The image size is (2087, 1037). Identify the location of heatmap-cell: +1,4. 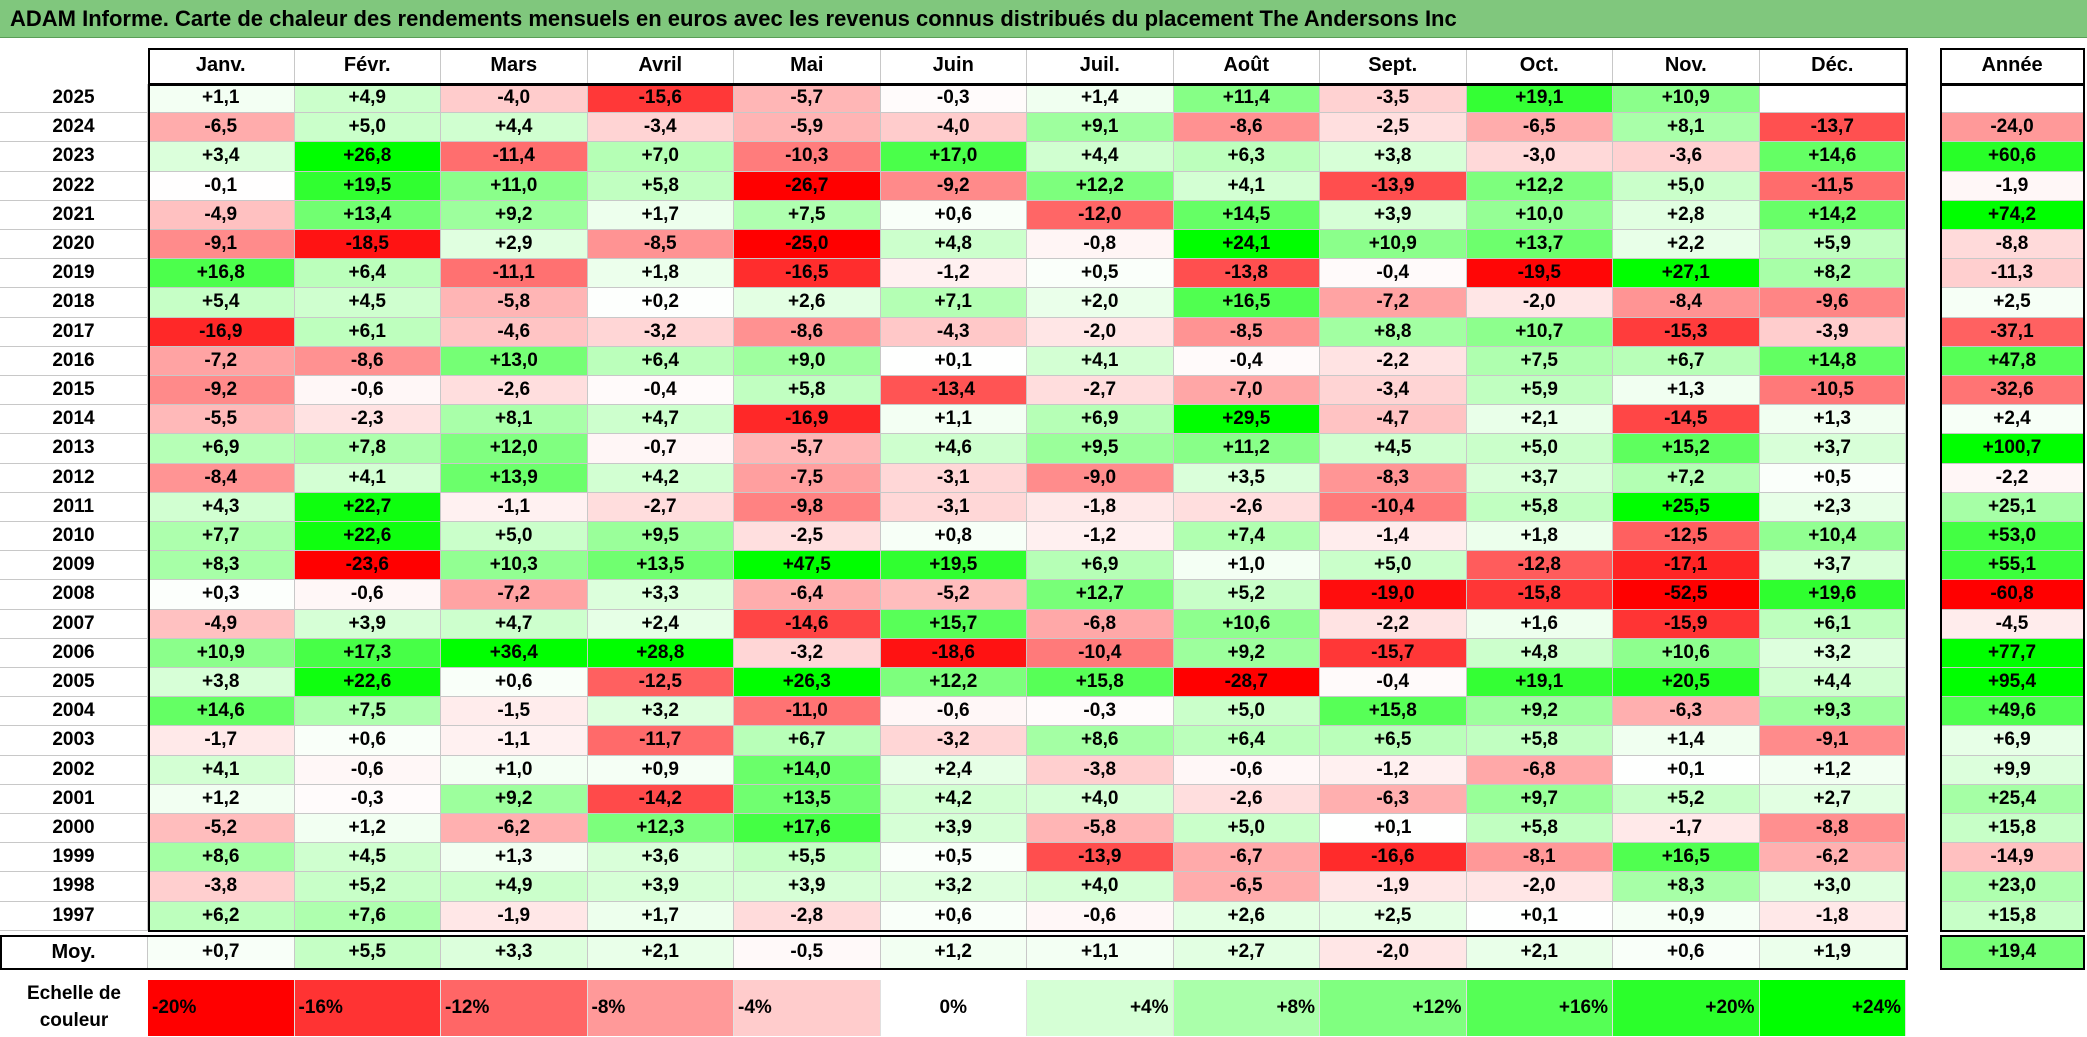
(1100, 99).